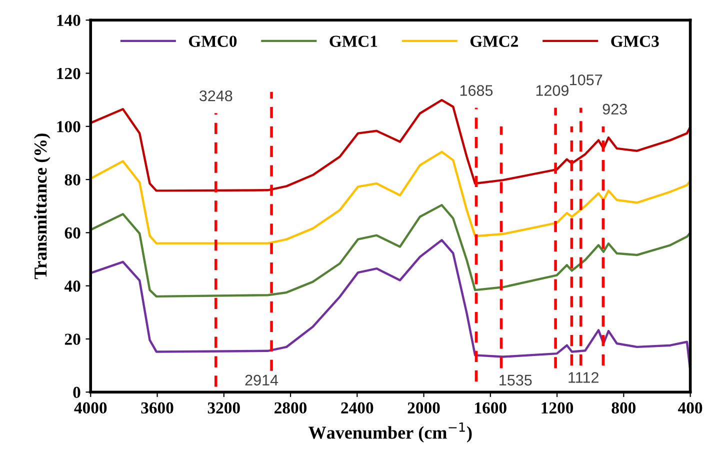 The height and width of the screenshot is (457, 708). I want to click on x-tick-label: 3600, so click(157, 408).